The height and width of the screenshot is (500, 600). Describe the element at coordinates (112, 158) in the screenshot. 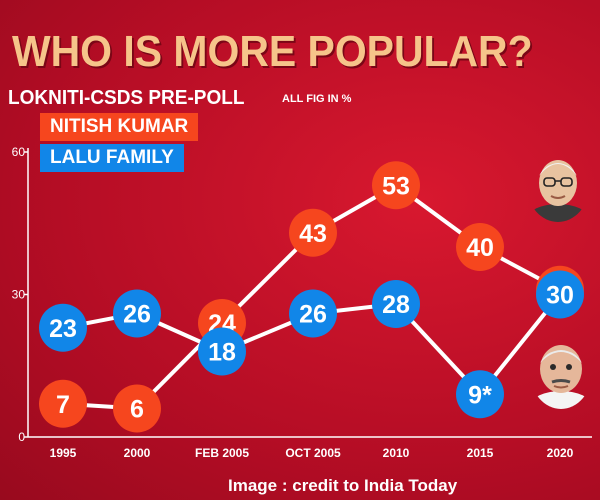

I see `legend-lalu-family: LALU FAMILY` at that location.